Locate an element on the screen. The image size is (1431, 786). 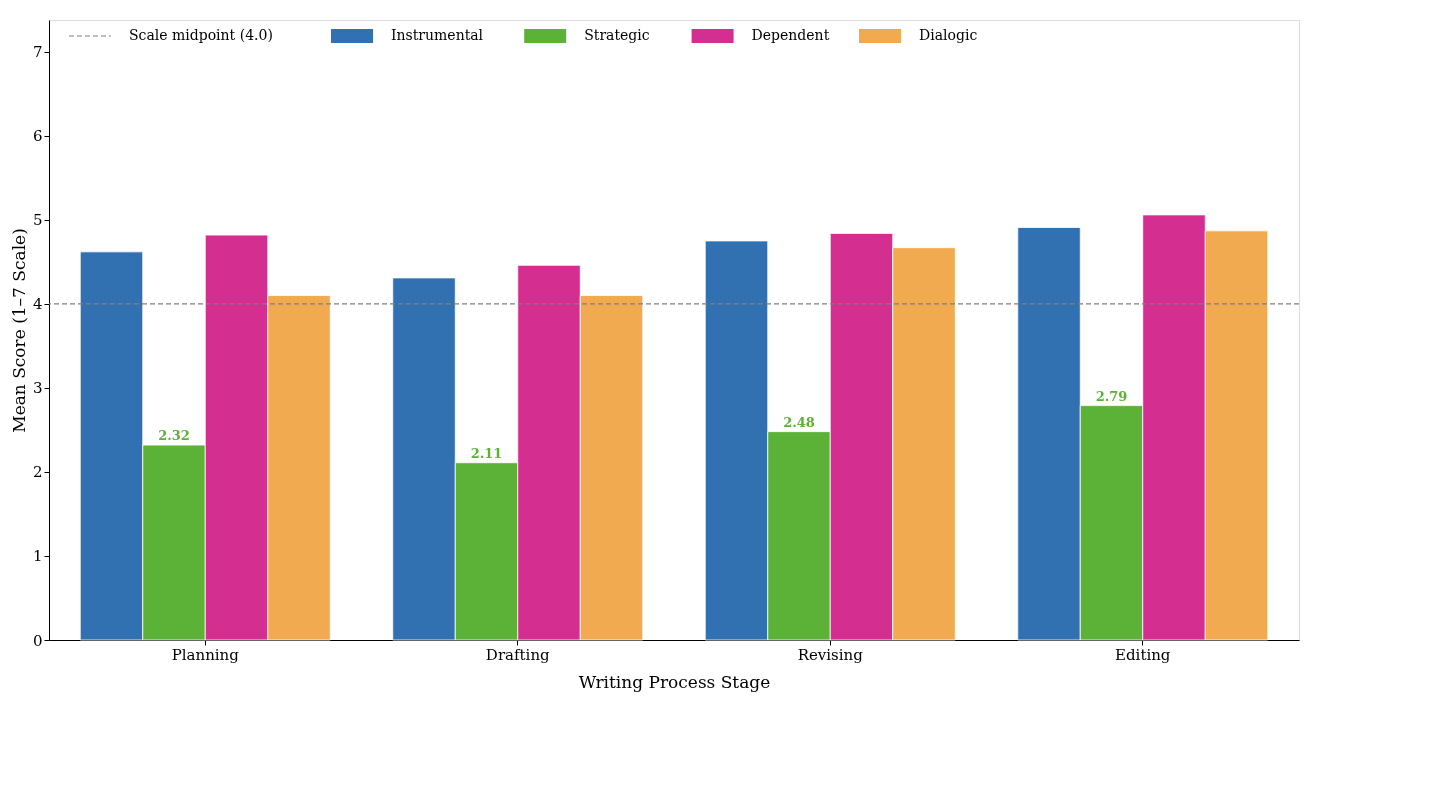
y-tick-label: 5 is located at coordinates (37, 220).